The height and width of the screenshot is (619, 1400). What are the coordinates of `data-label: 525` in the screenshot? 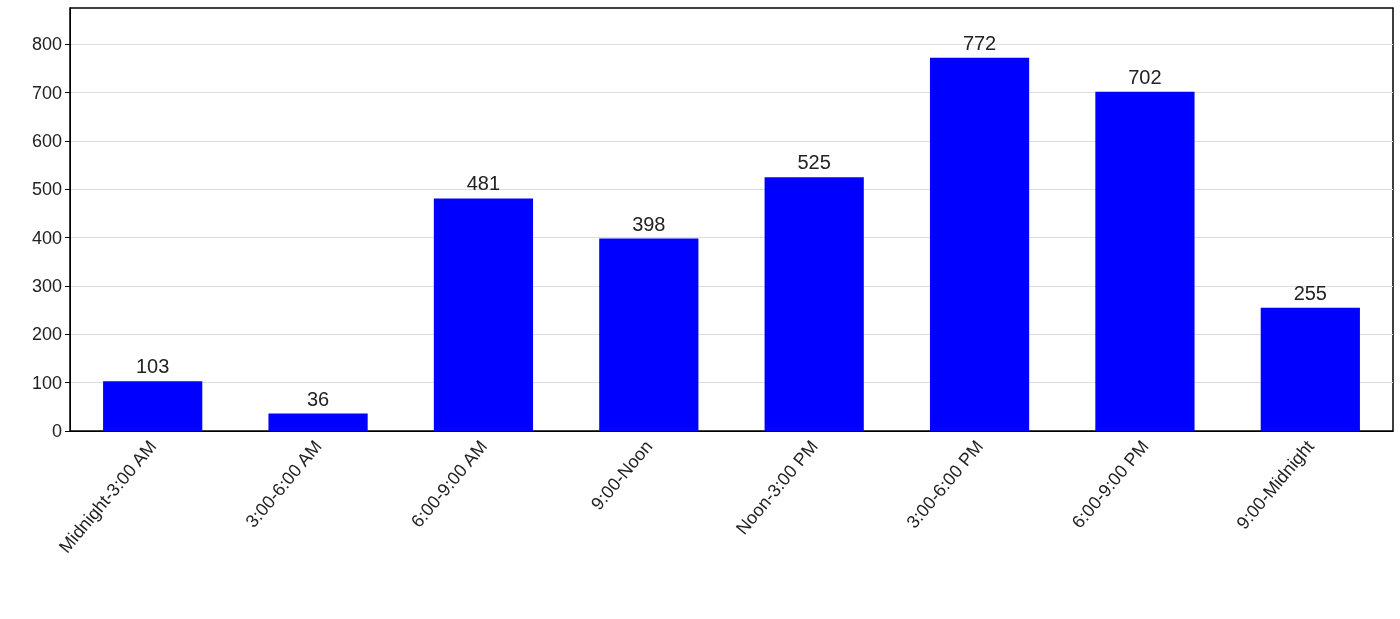 It's located at (814, 162).